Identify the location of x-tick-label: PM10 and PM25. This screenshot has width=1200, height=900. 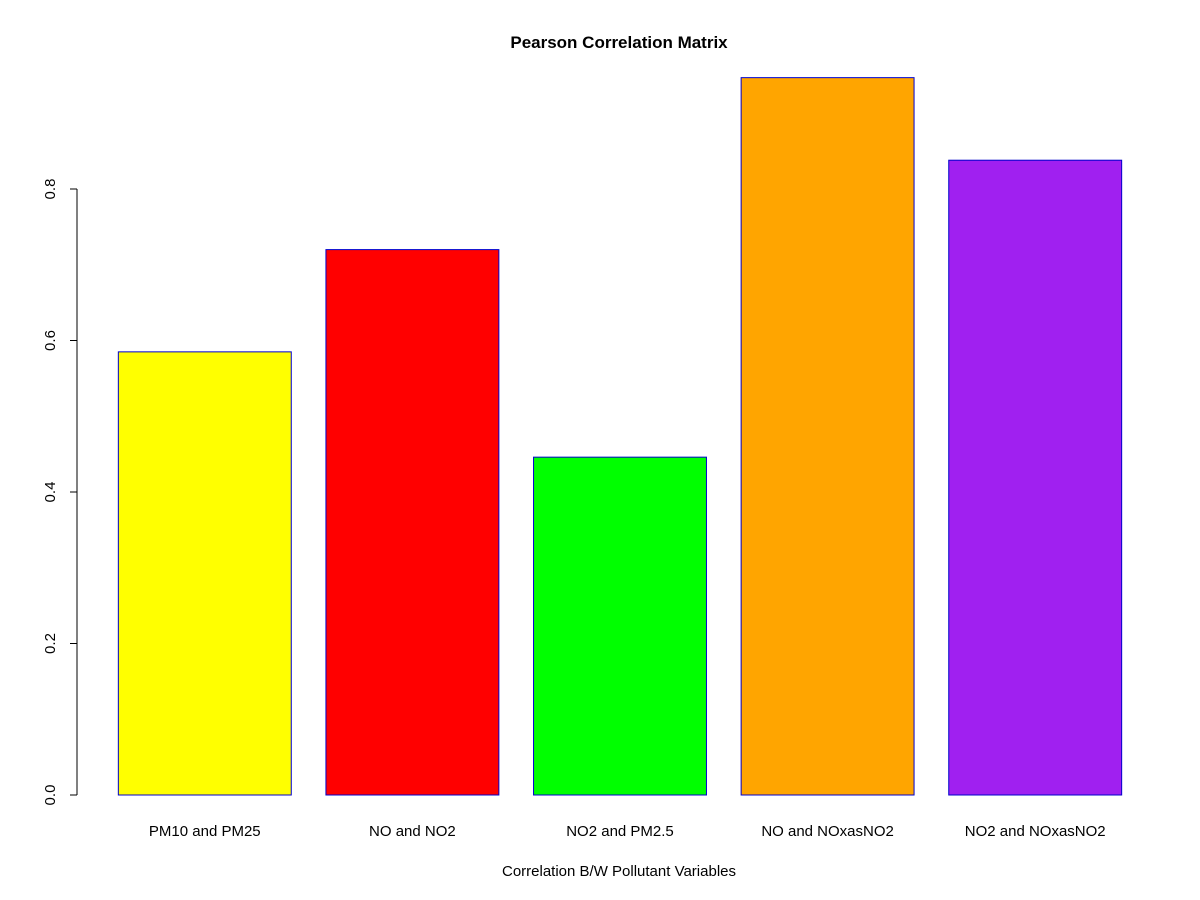
(205, 831).